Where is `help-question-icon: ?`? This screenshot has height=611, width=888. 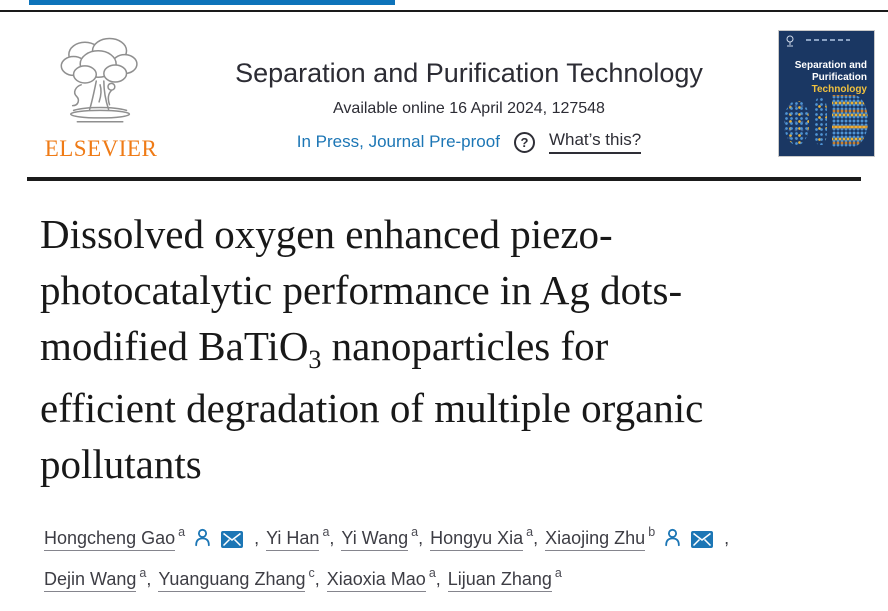
help-question-icon: ? is located at coordinates (524, 142).